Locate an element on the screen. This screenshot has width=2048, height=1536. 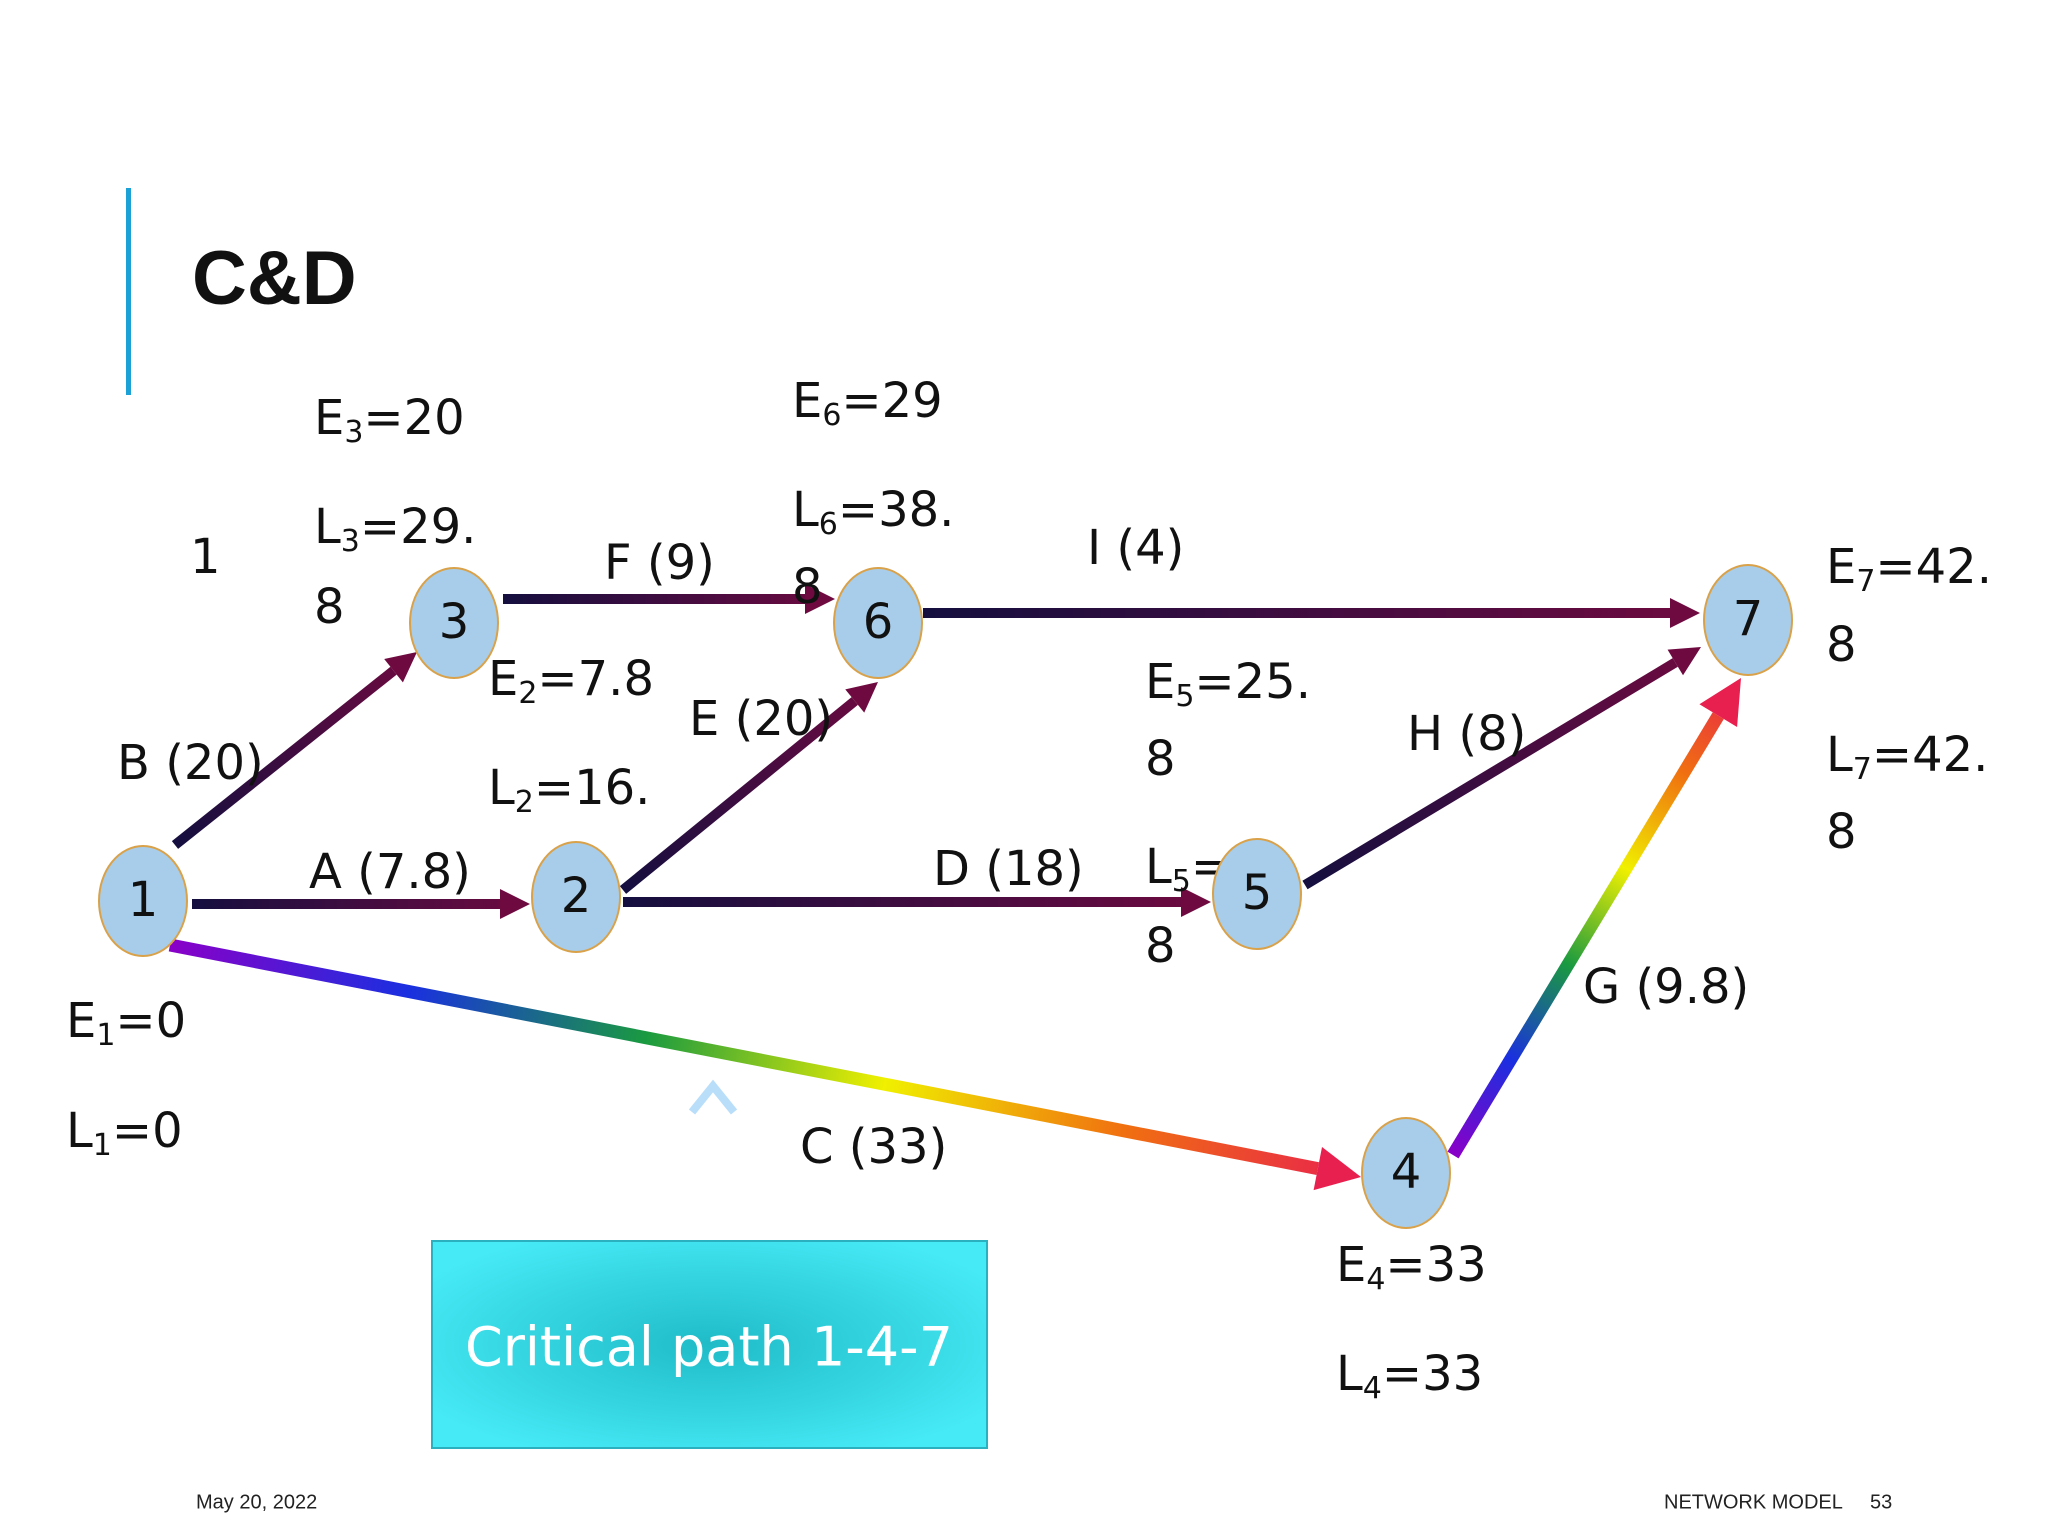
annotation-value: =20 is located at coordinates (413, 418).